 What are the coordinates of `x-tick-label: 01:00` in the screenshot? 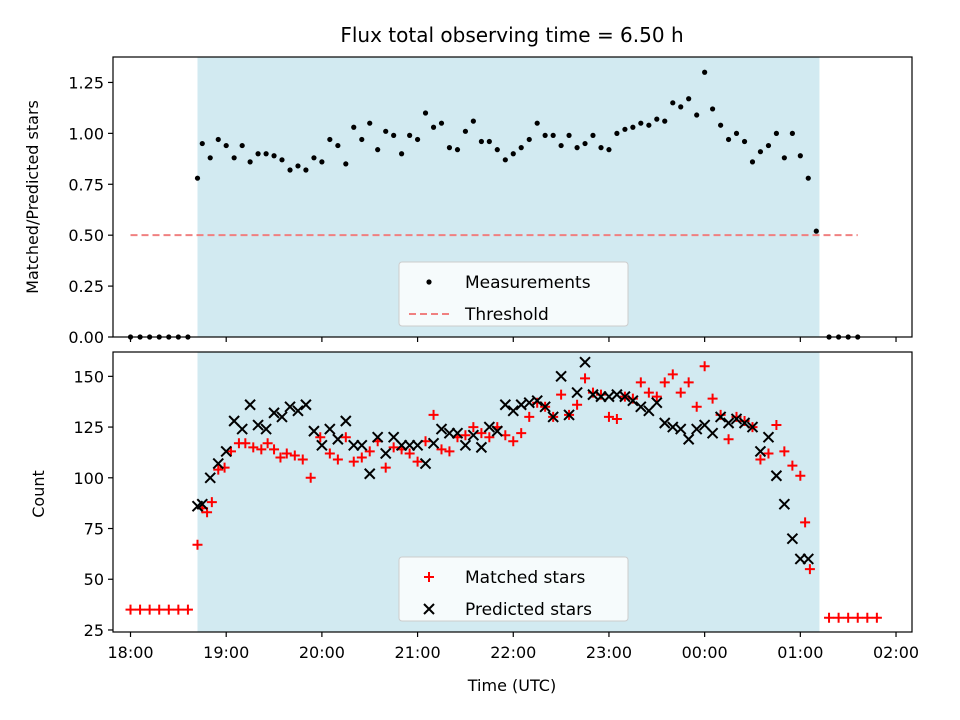 It's located at (800, 652).